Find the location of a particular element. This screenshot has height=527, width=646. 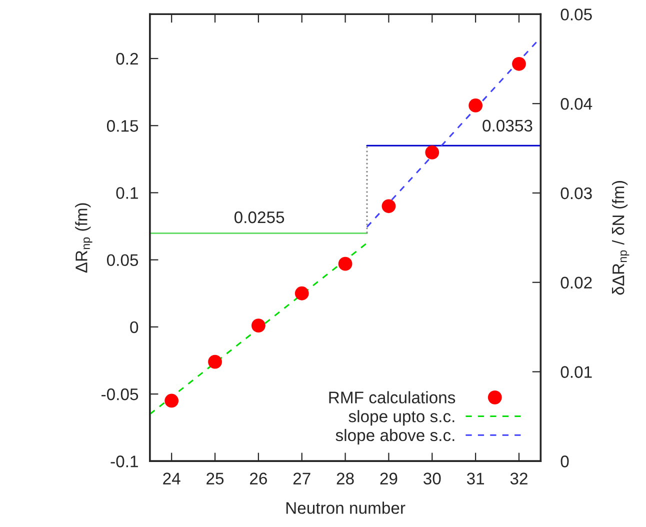

y-axis-title: ΔR$_{np}$ (fm) is located at coordinates (83, 238).